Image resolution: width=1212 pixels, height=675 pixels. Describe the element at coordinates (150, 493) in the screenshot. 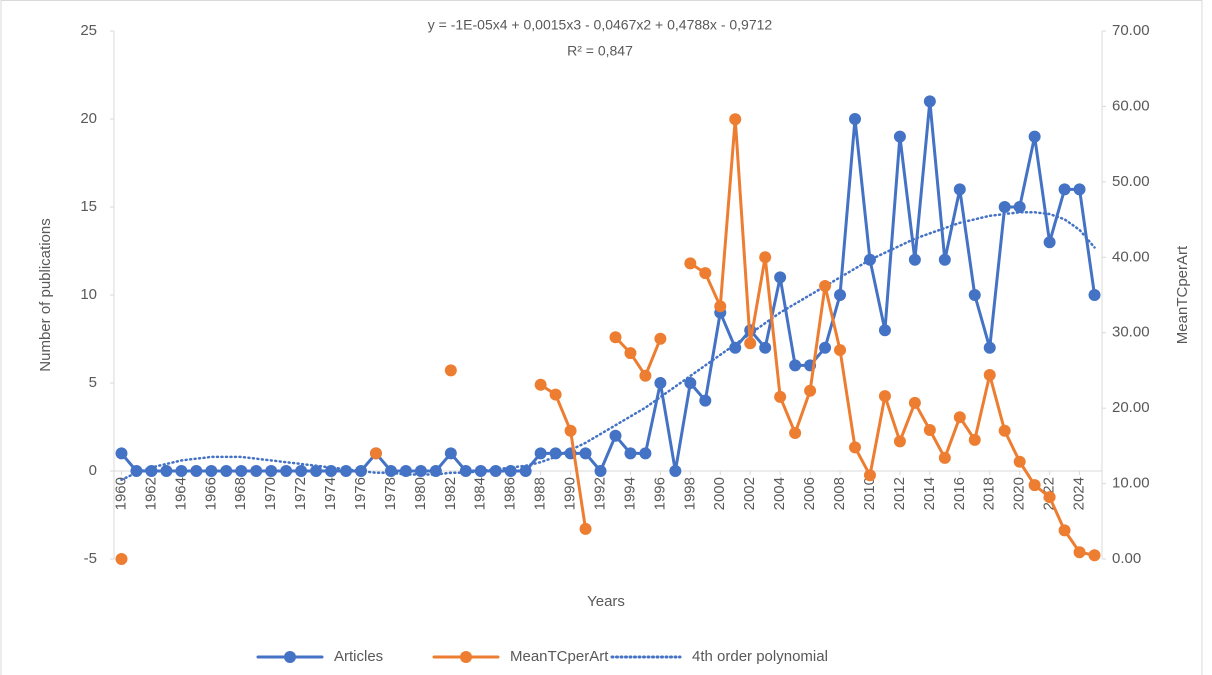

I see `x-tick-label: 1962` at that location.